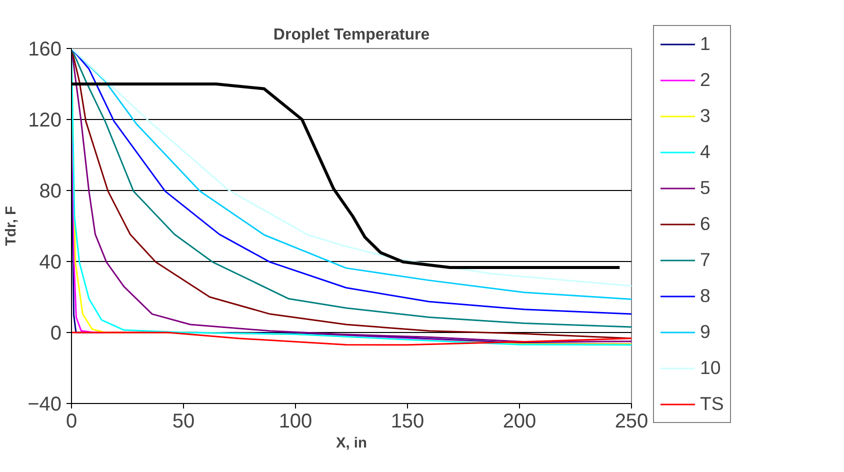  What do you see at coordinates (631, 421) in the screenshot?
I see `x-tick-label: 250` at bounding box center [631, 421].